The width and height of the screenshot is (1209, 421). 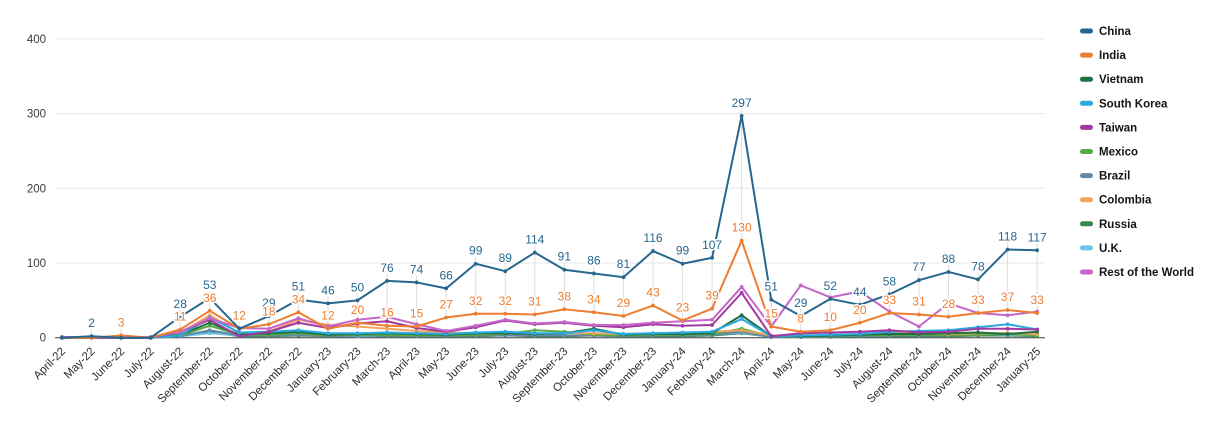 What do you see at coordinates (1133, 104) in the screenshot?
I see `legend-label: South Korea` at bounding box center [1133, 104].